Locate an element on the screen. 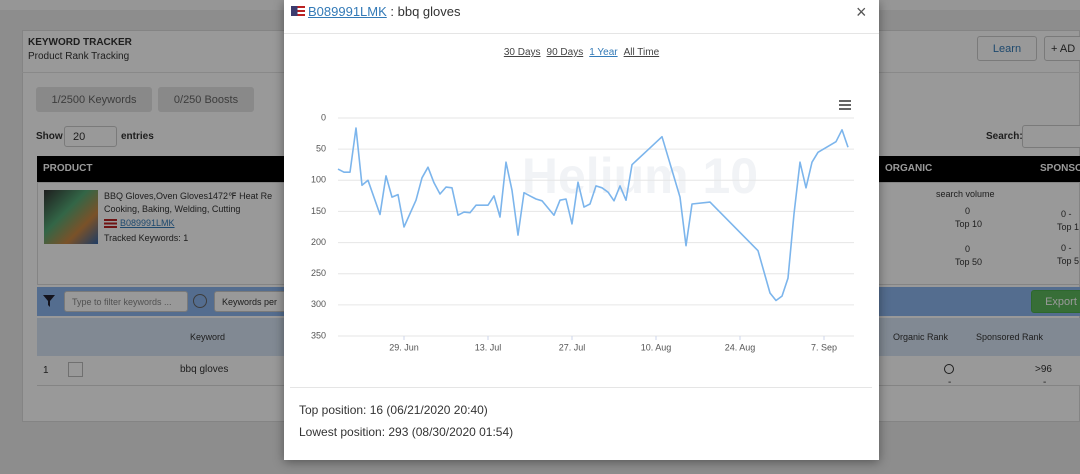 The height and width of the screenshot is (474, 1080). organic-label: Top 50 is located at coordinates (969, 262).